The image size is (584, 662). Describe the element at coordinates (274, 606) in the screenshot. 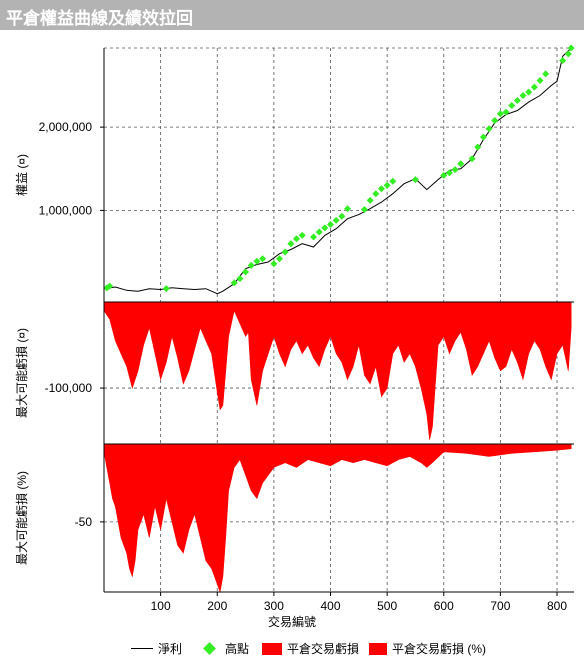

I see `x-tick-label: 300` at that location.